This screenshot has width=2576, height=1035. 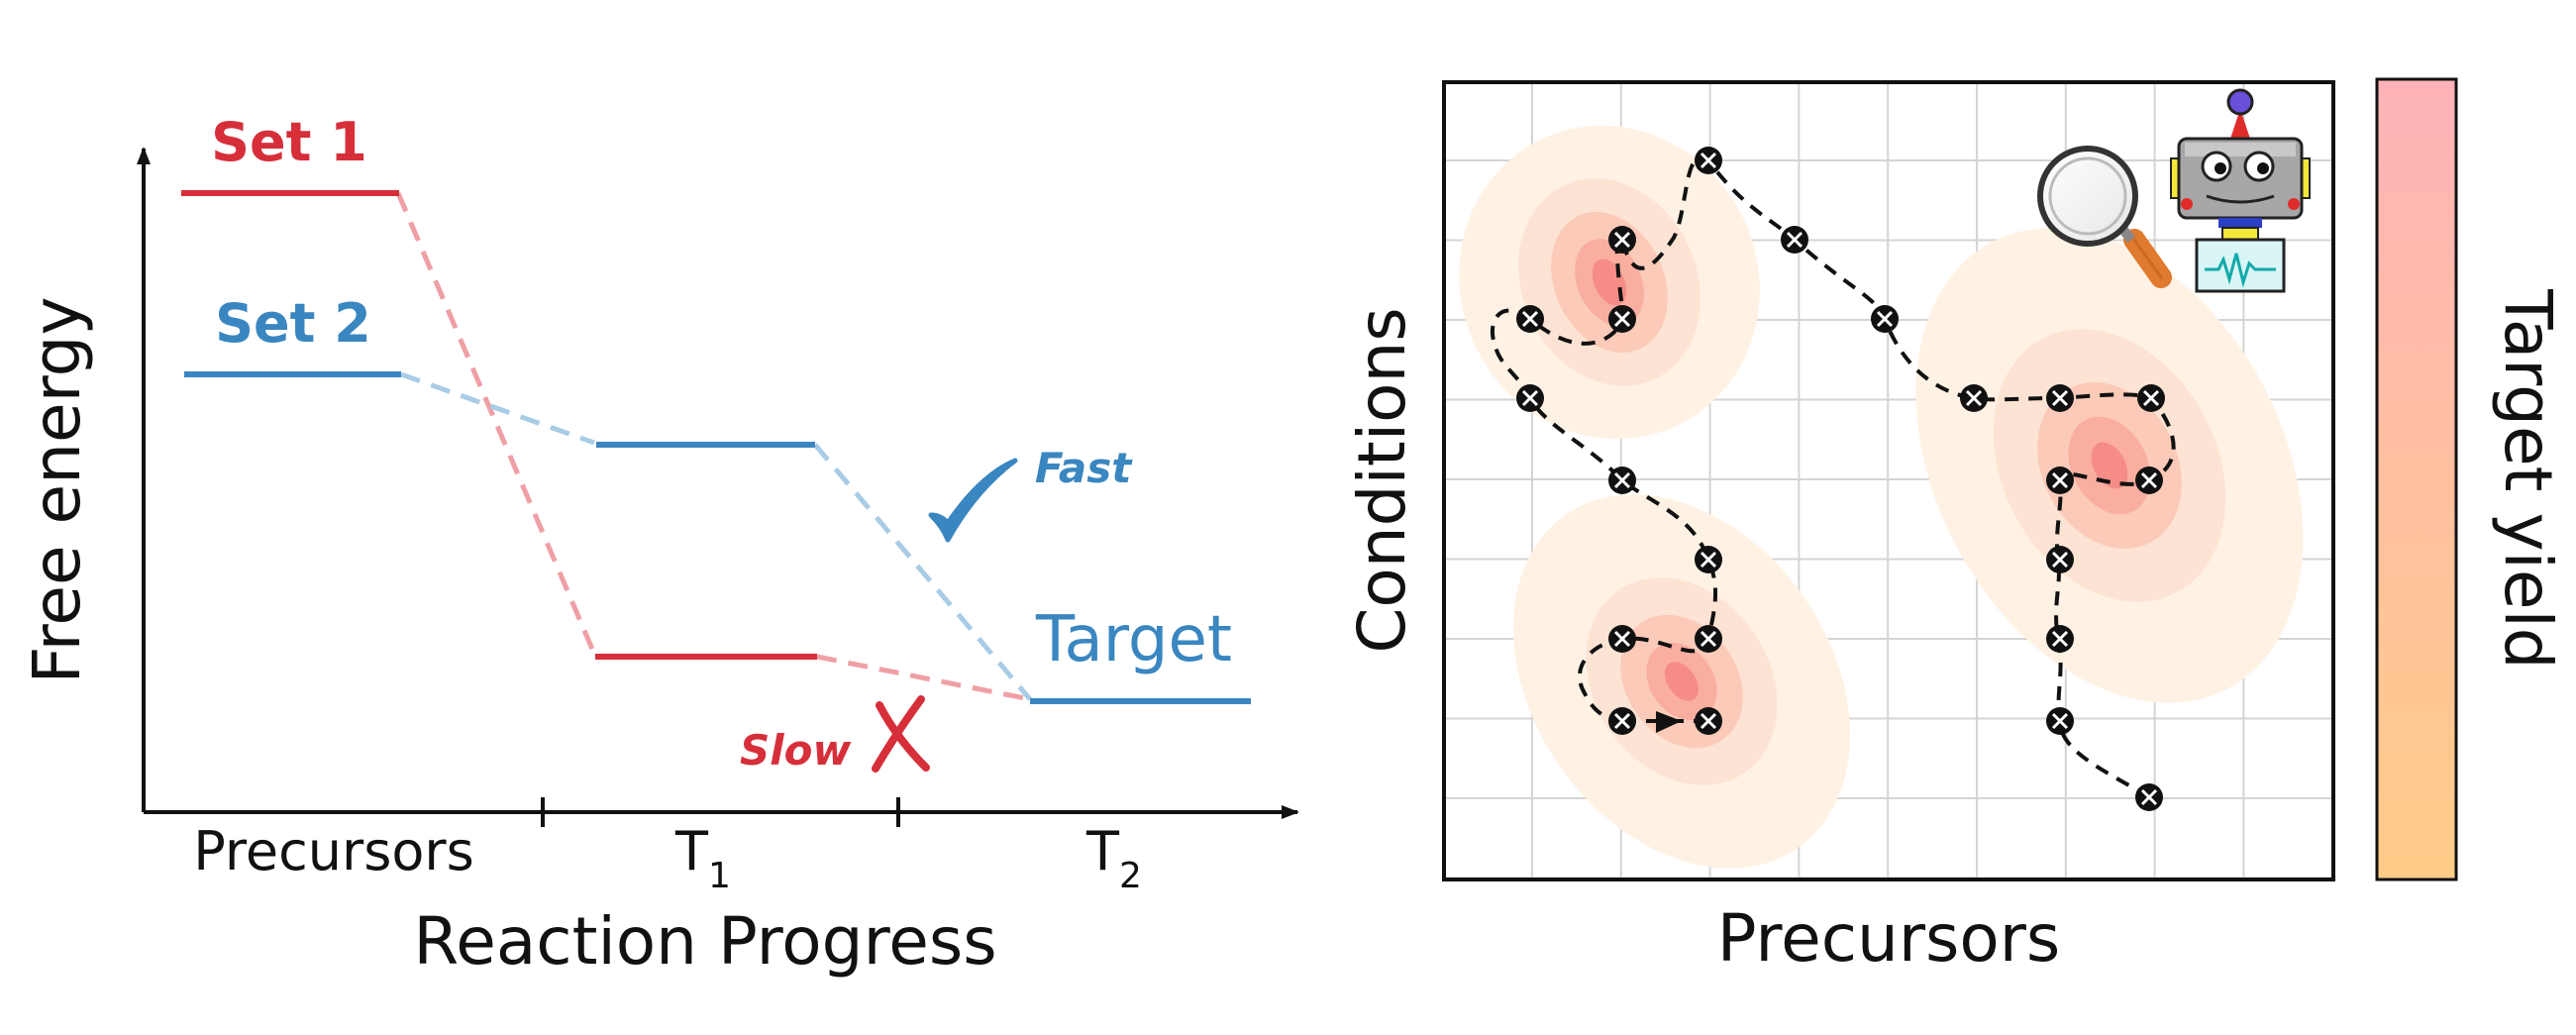 I want to click on hotspot-lower-left, so click(x=1681, y=681).